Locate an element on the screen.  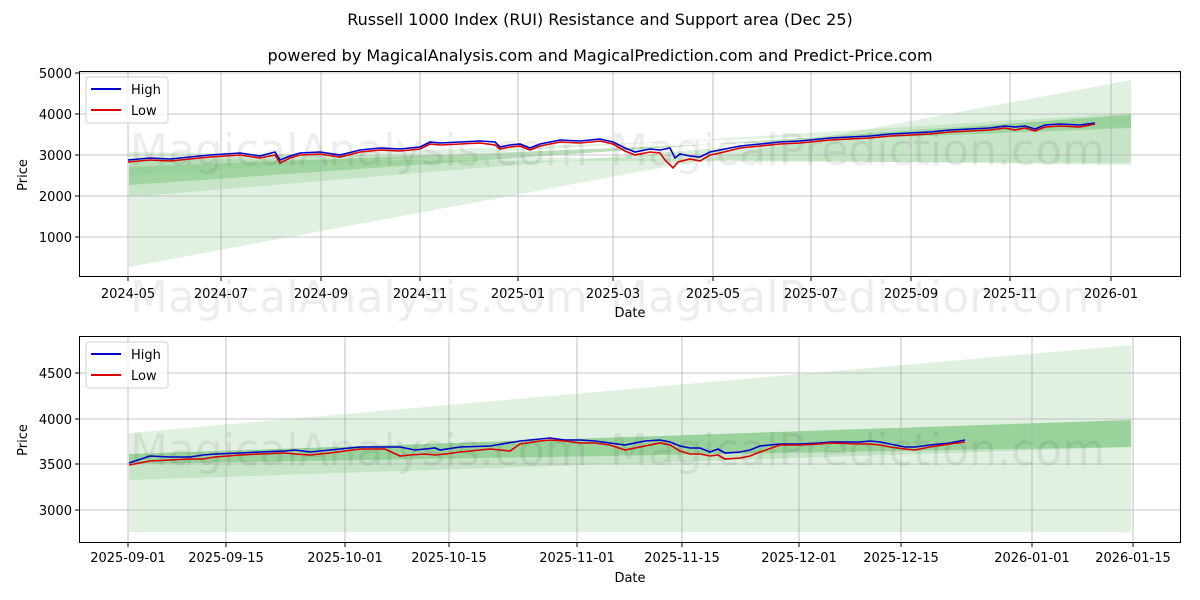
top-y-axis-label: Price is located at coordinates (23, 175).